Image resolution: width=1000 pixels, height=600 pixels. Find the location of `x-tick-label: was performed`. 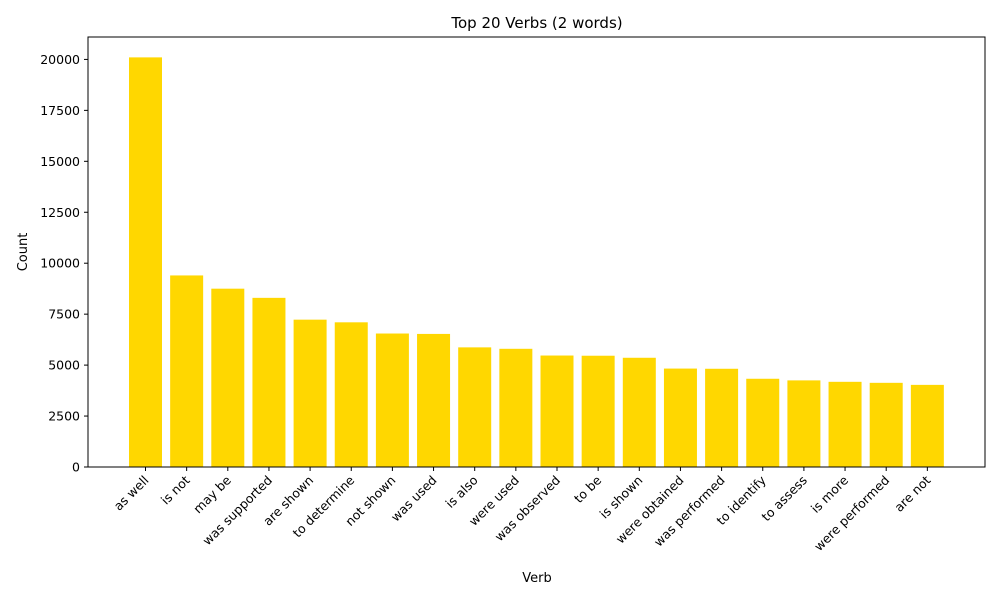

x-tick-label: was performed is located at coordinates (689, 511).